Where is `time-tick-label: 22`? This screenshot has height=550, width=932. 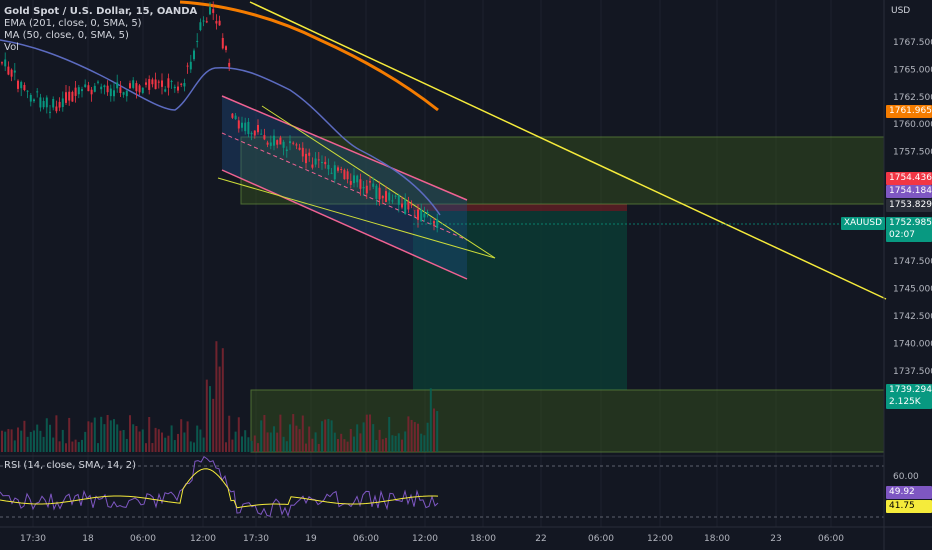
time-tick-label: 22 is located at coordinates (540, 539).